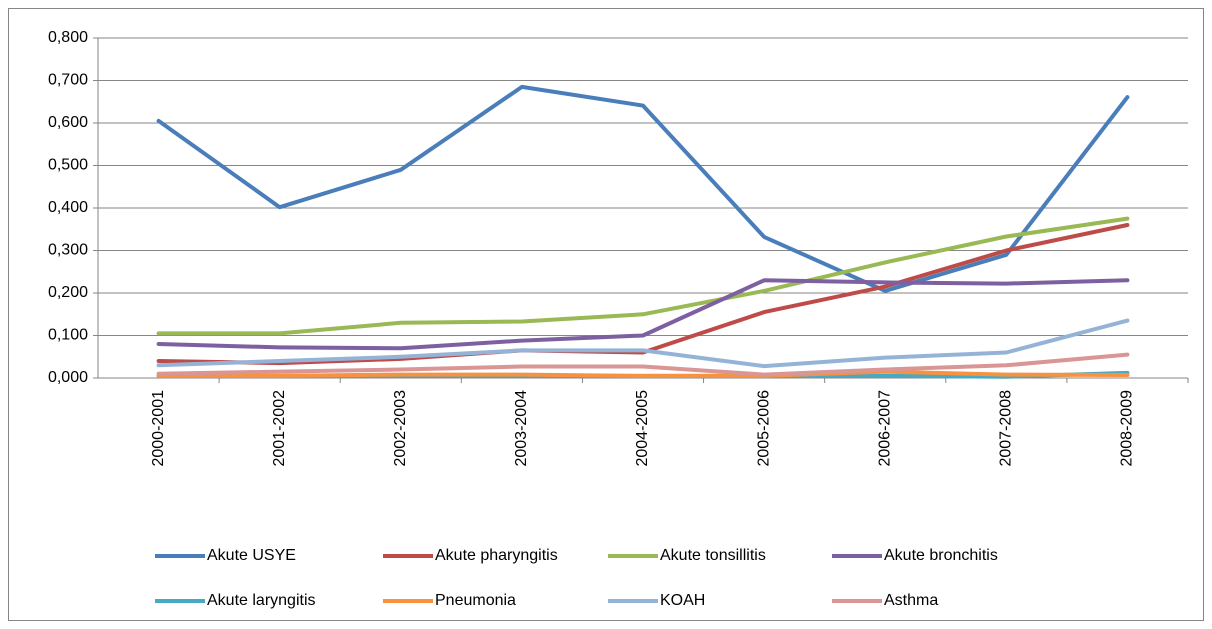 The image size is (1212, 629). Describe the element at coordinates (763, 428) in the screenshot. I see `x-tick-label: 2005-2006` at that location.